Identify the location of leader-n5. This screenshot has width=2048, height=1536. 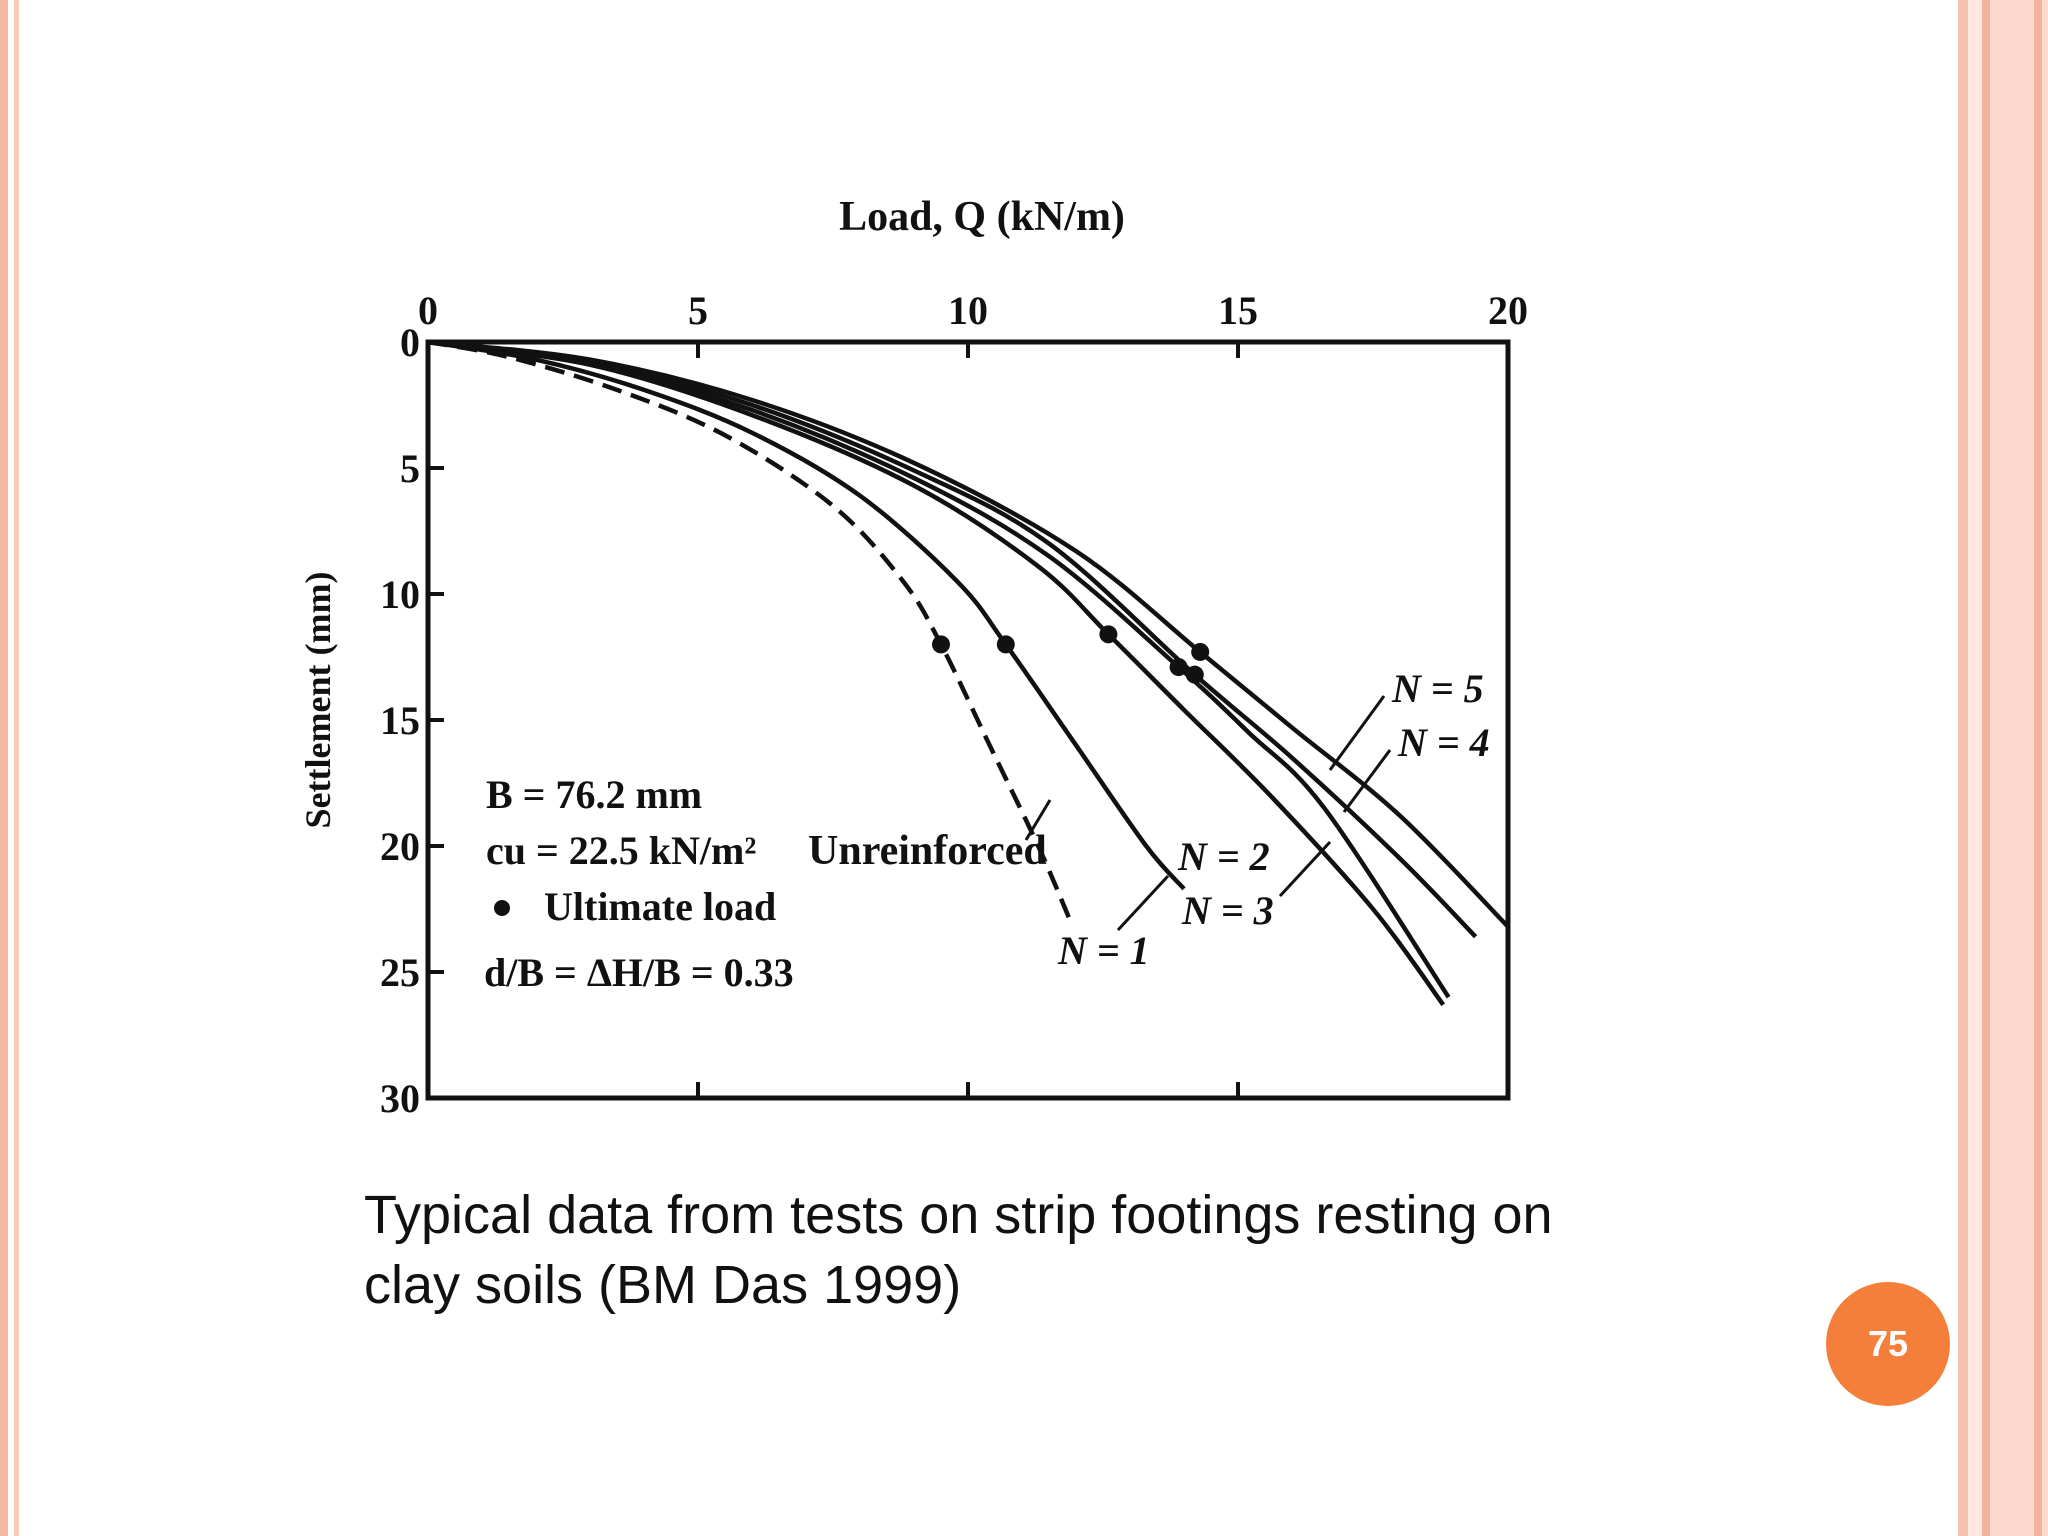
(1357, 733).